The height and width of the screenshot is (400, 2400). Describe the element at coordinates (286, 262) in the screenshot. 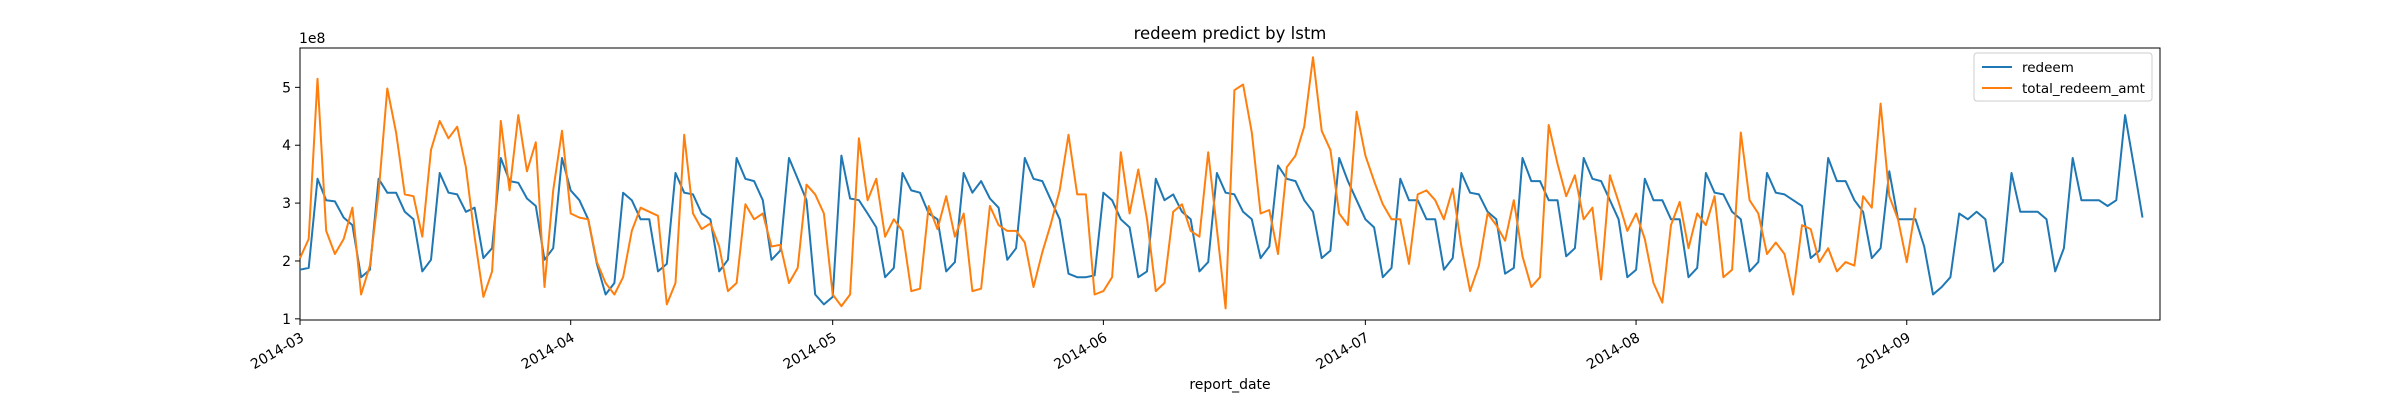

I see `y-tick-label: 2` at that location.